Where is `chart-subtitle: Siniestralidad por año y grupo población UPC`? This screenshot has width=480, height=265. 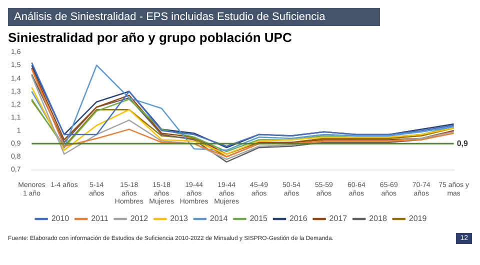 chart-subtitle: Siniestralidad por año y grupo población UPC is located at coordinates (150, 37).